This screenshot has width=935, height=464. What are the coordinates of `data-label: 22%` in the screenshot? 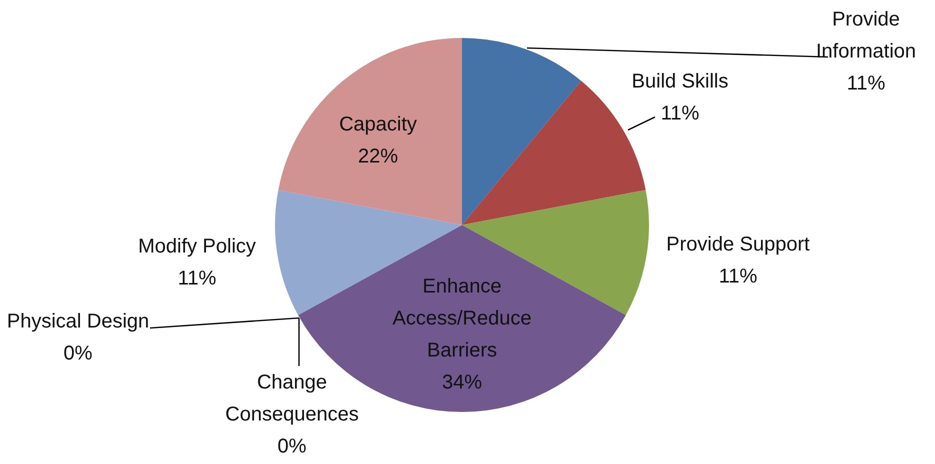 It's located at (378, 157).